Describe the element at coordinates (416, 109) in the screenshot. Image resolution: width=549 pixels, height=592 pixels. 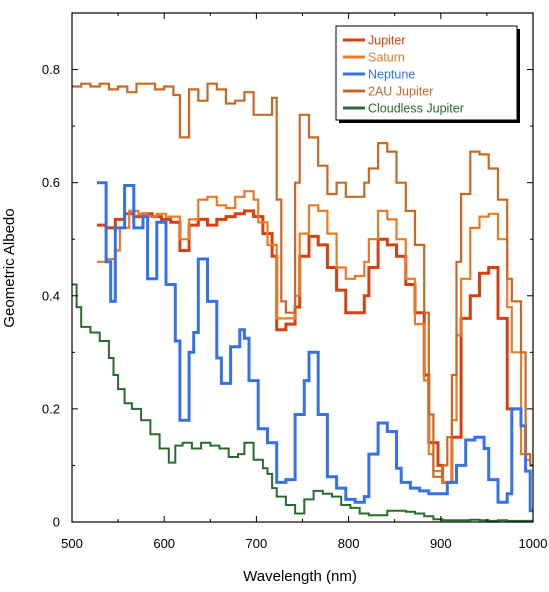
I see `legend-label: Cloudless Jupiter` at that location.